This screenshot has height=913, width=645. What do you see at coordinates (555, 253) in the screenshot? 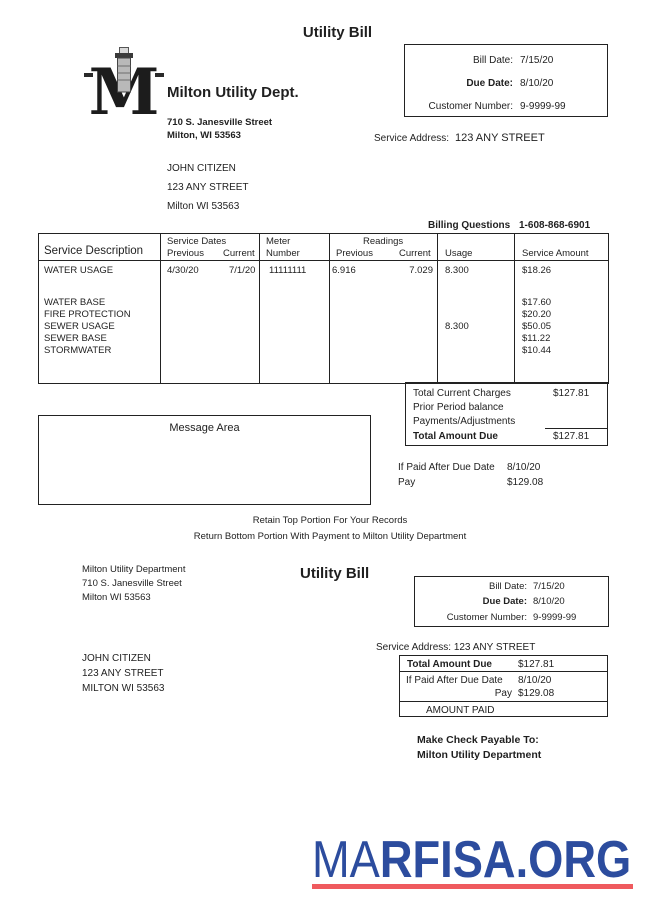
I see `col-header-service-amount: Service Amount` at bounding box center [555, 253].